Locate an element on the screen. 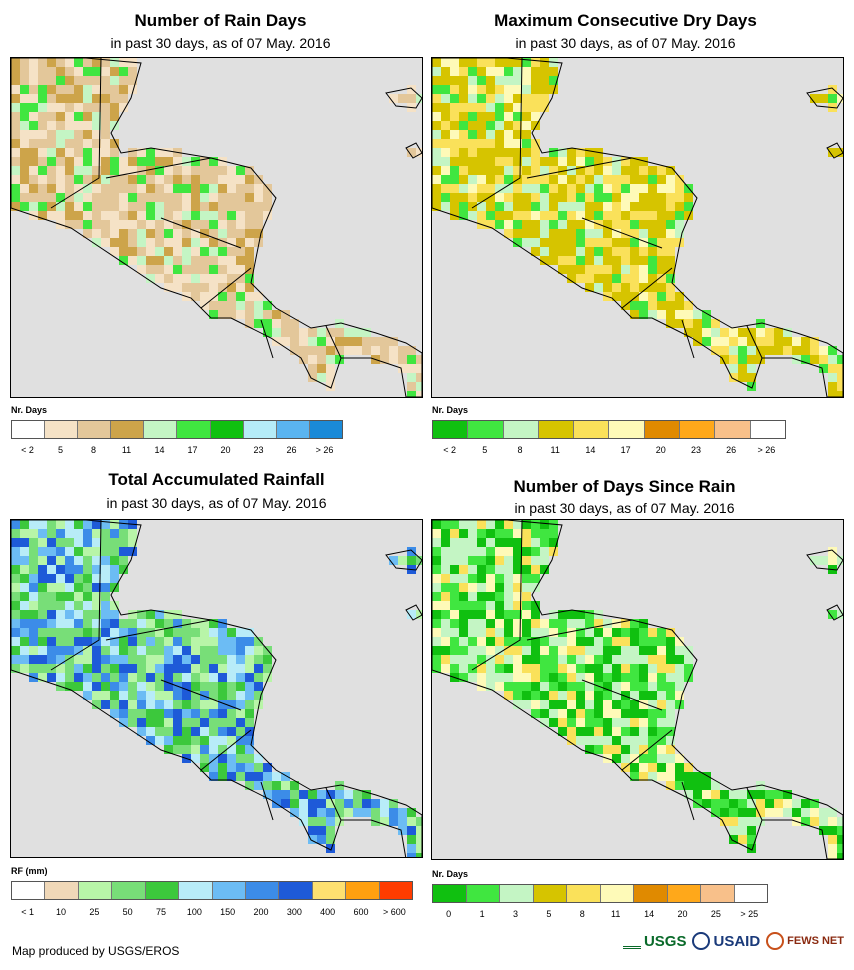 This screenshot has width=854, height=970. country-border is located at coordinates (647, 750).